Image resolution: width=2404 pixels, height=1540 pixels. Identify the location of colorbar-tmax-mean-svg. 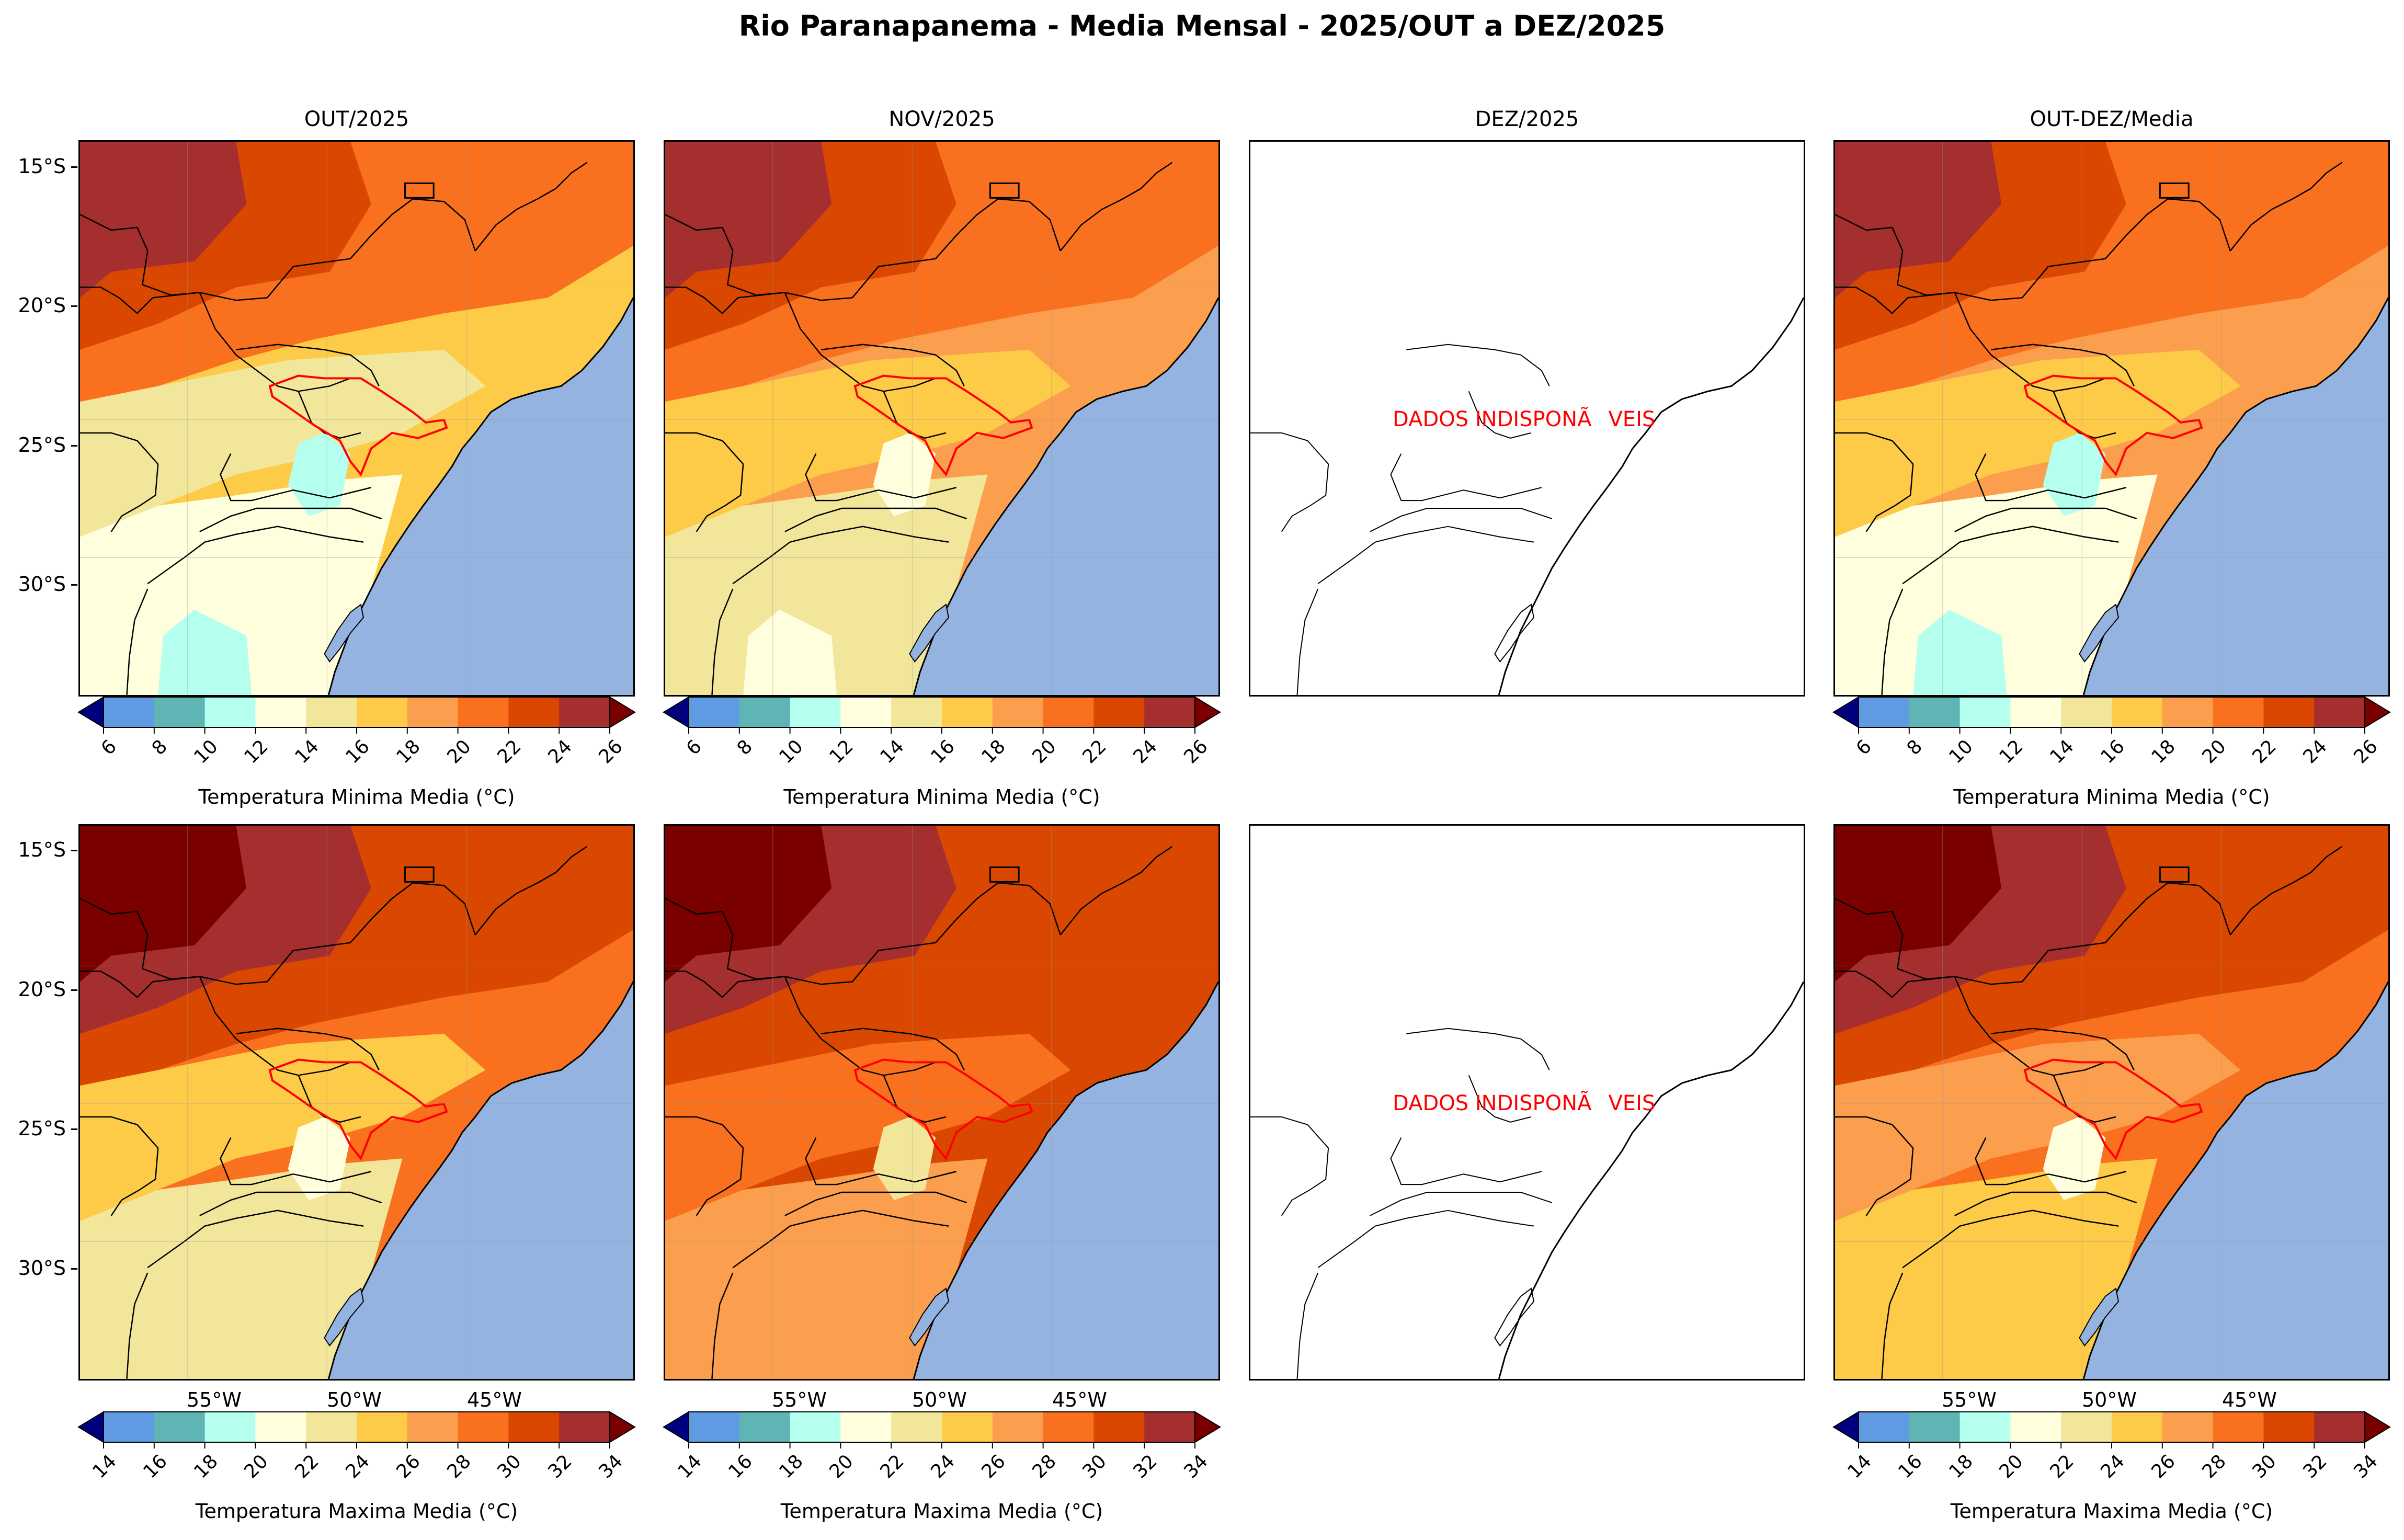
(2111, 1430).